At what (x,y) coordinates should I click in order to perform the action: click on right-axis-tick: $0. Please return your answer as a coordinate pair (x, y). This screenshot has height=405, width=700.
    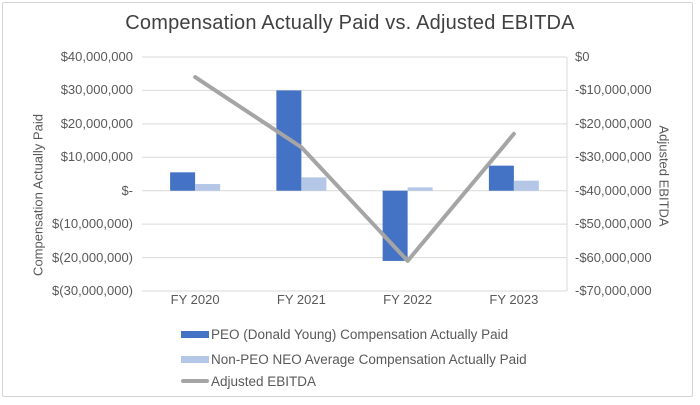
    Looking at the image, I should click on (582, 56).